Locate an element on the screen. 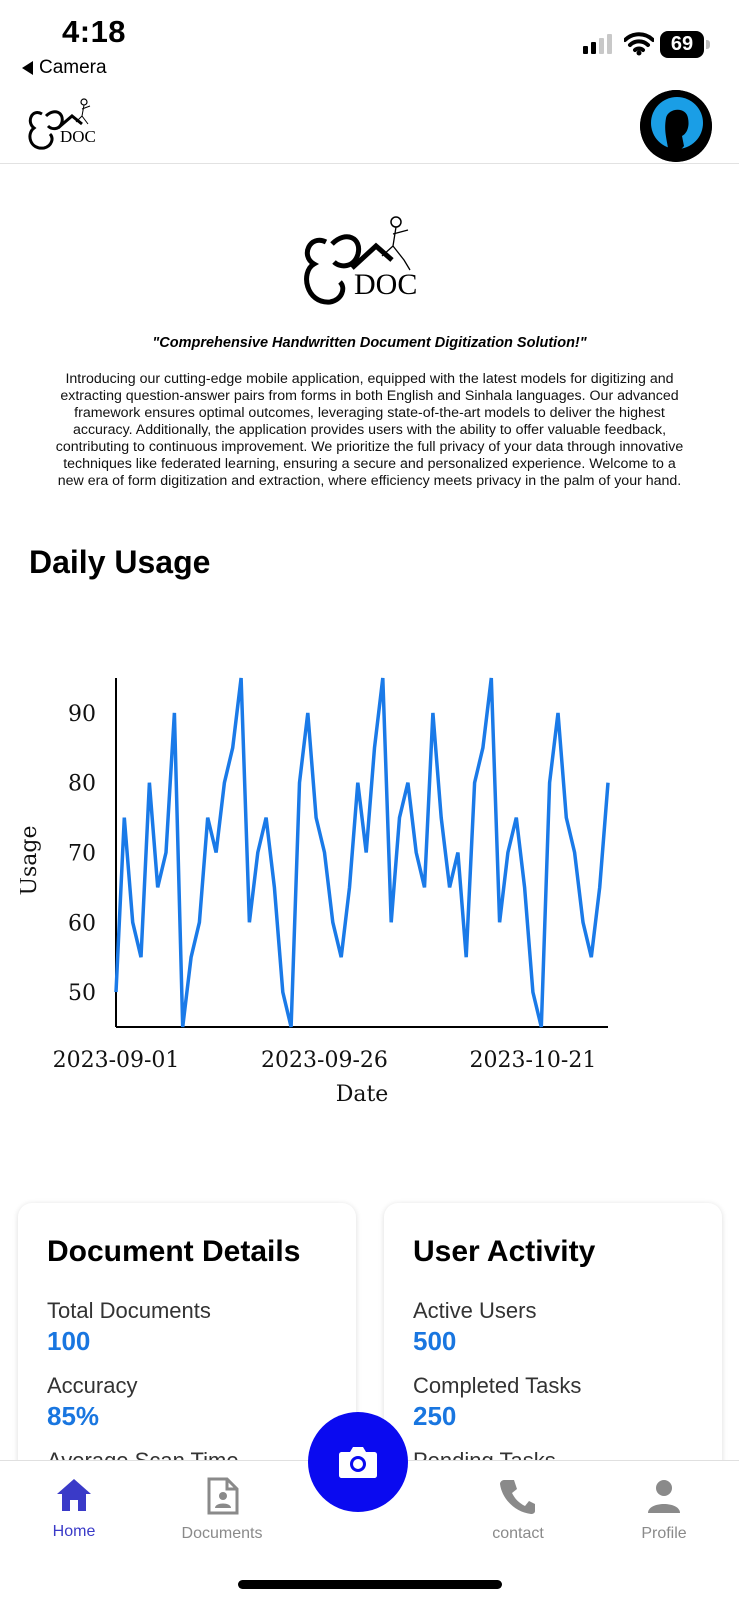  app-header: DOC is located at coordinates (369, 124).